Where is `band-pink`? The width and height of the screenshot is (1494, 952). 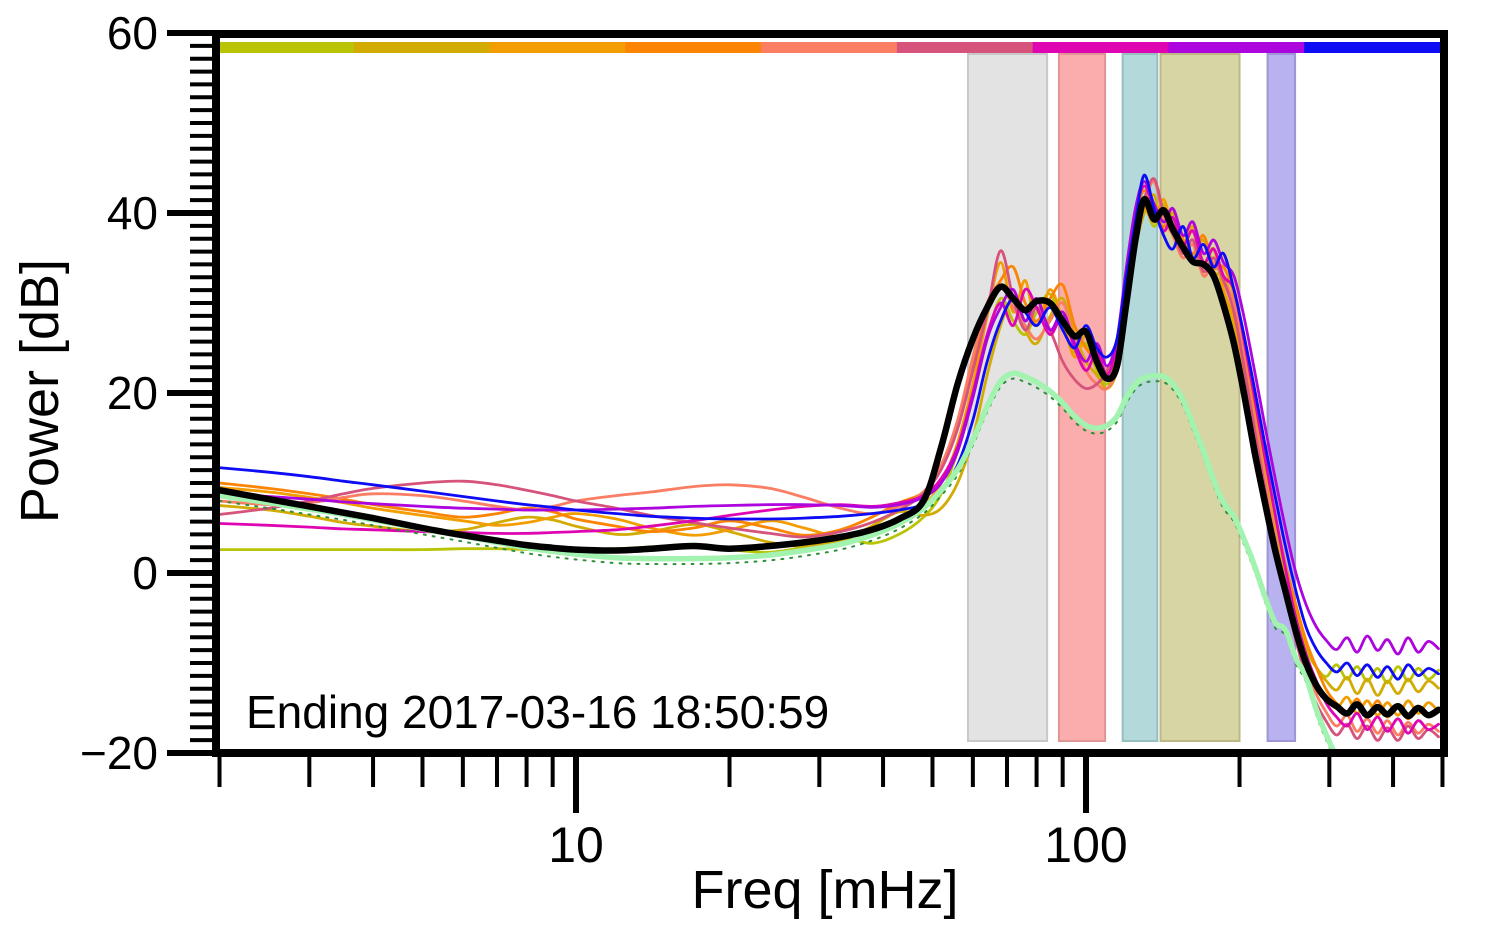 band-pink is located at coordinates (1082, 397).